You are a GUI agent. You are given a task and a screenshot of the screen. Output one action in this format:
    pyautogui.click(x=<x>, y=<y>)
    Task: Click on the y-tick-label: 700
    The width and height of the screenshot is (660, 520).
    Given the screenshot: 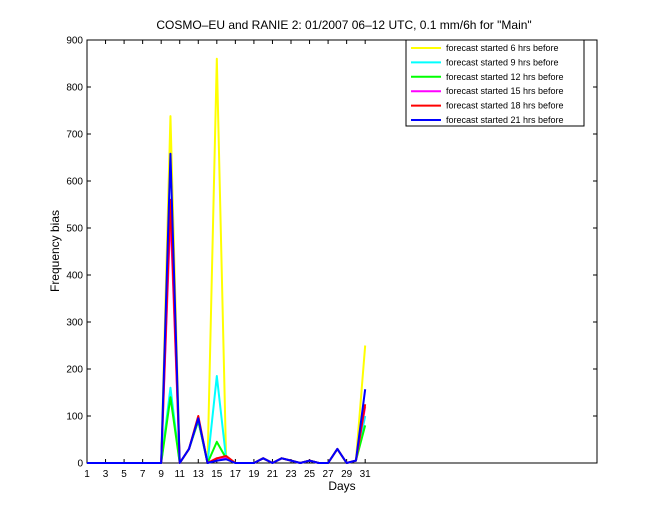 What is the action you would take?
    pyautogui.click(x=74, y=135)
    